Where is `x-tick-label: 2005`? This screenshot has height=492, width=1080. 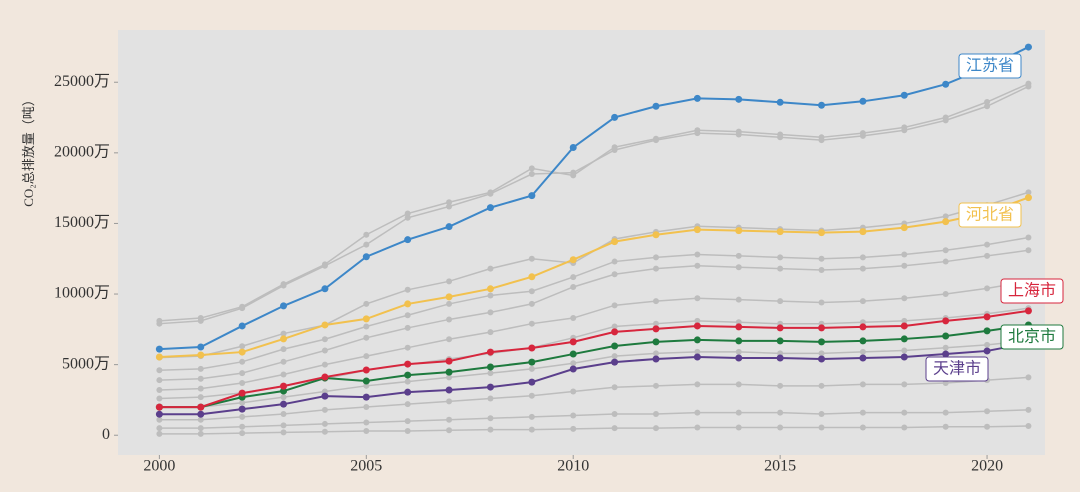 x-tick-label: 2005 is located at coordinates (366, 466).